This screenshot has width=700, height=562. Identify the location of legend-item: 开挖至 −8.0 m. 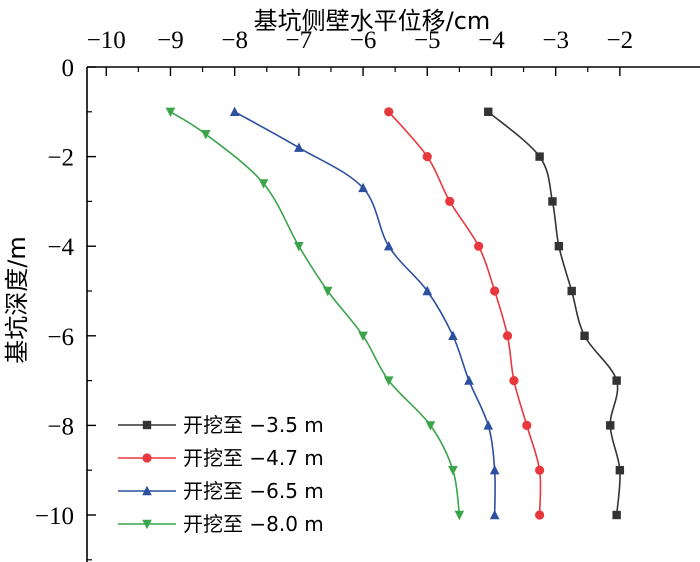
(221, 524).